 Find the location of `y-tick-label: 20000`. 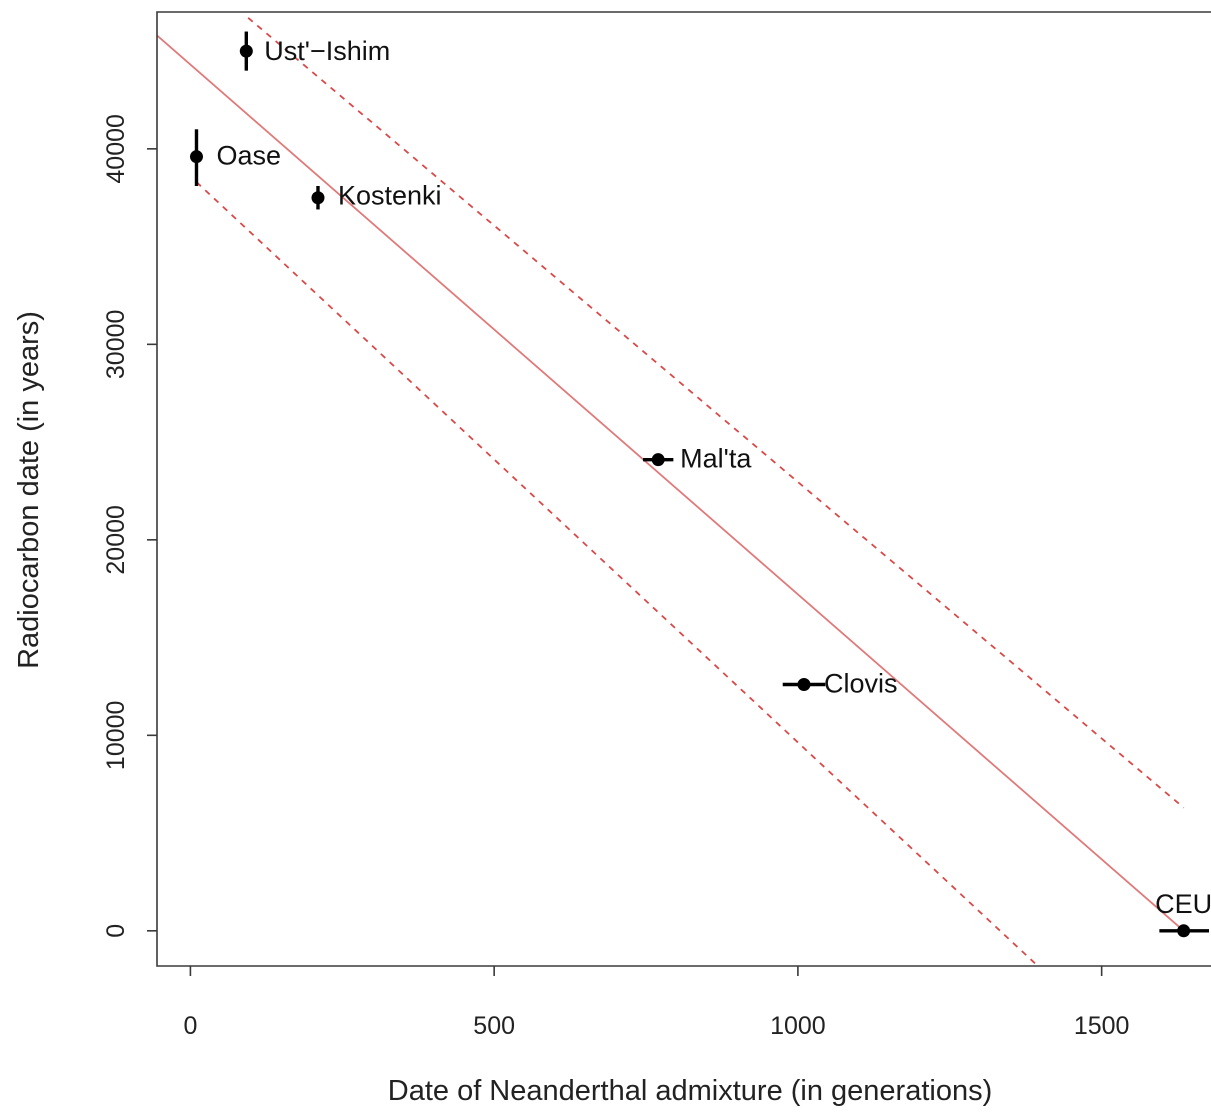

y-tick-label: 20000 is located at coordinates (116, 540).